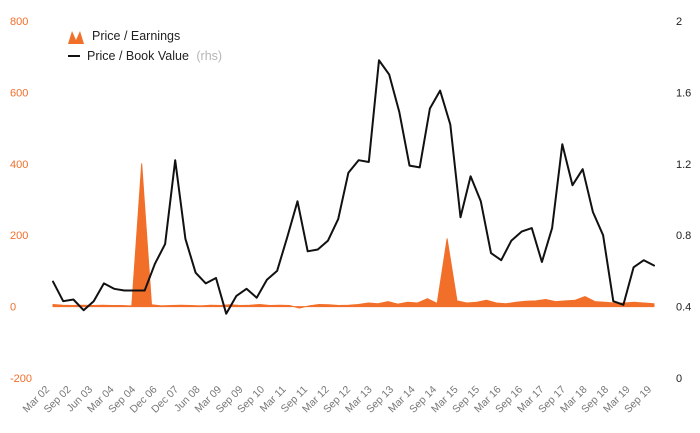 The image size is (700, 433). Describe the element at coordinates (683, 93) in the screenshot. I see `right-axis-tick-label: 1.6` at that location.